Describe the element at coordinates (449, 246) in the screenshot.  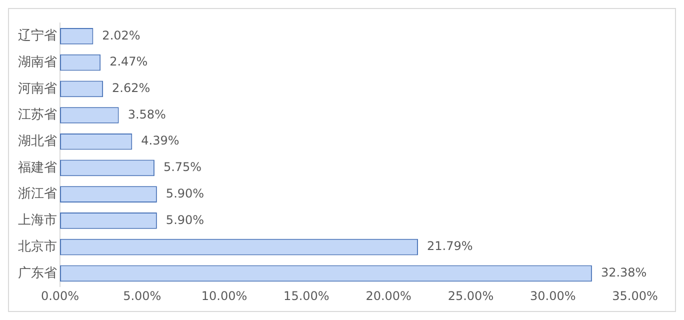
I see `data-label: 21.79%` at that location.